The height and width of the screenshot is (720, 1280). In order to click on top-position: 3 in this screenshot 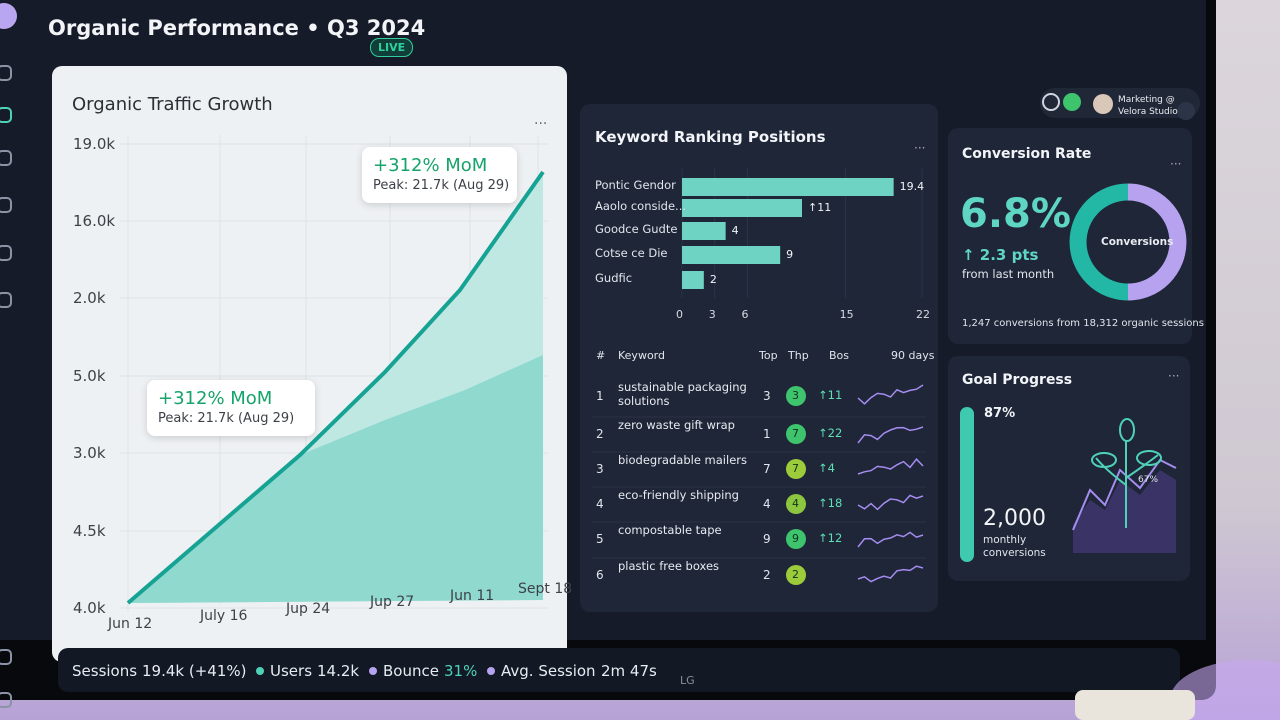, I will do `click(767, 396)`.